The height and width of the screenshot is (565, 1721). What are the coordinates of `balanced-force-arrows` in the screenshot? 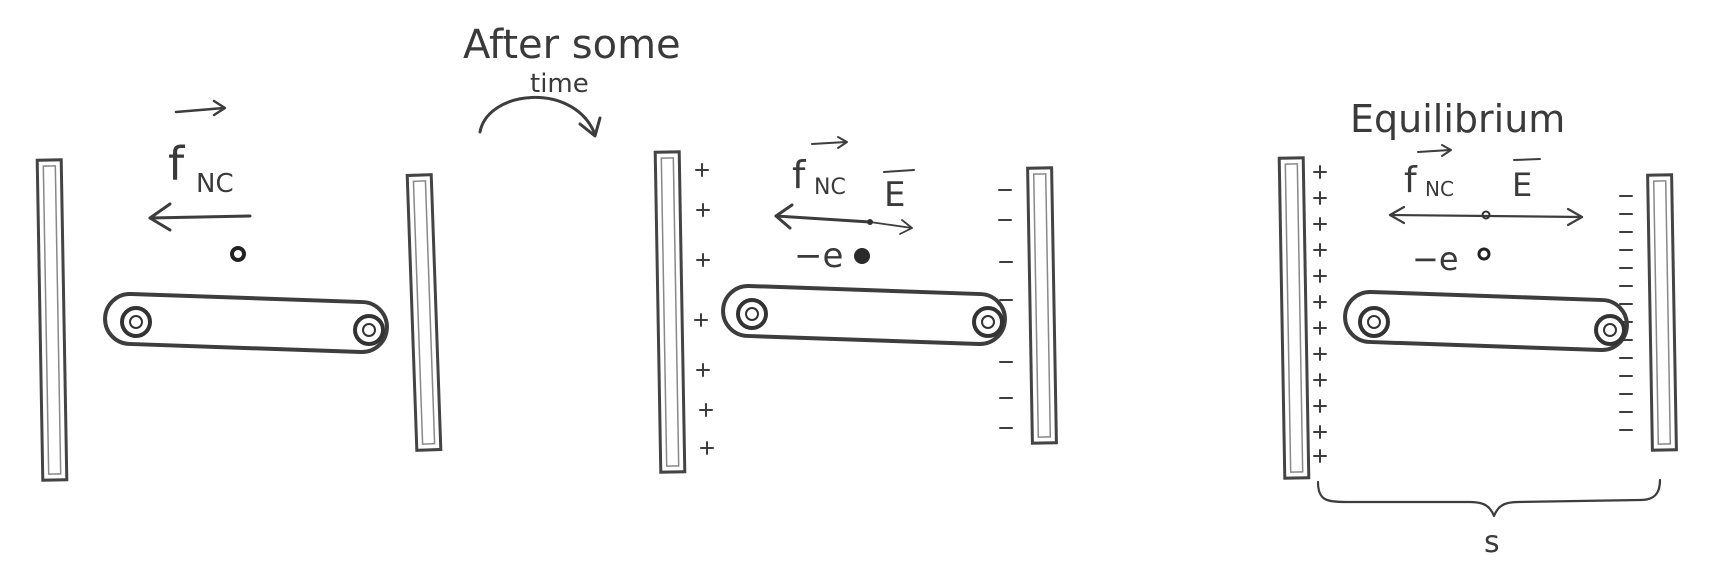 It's located at (1486, 216).